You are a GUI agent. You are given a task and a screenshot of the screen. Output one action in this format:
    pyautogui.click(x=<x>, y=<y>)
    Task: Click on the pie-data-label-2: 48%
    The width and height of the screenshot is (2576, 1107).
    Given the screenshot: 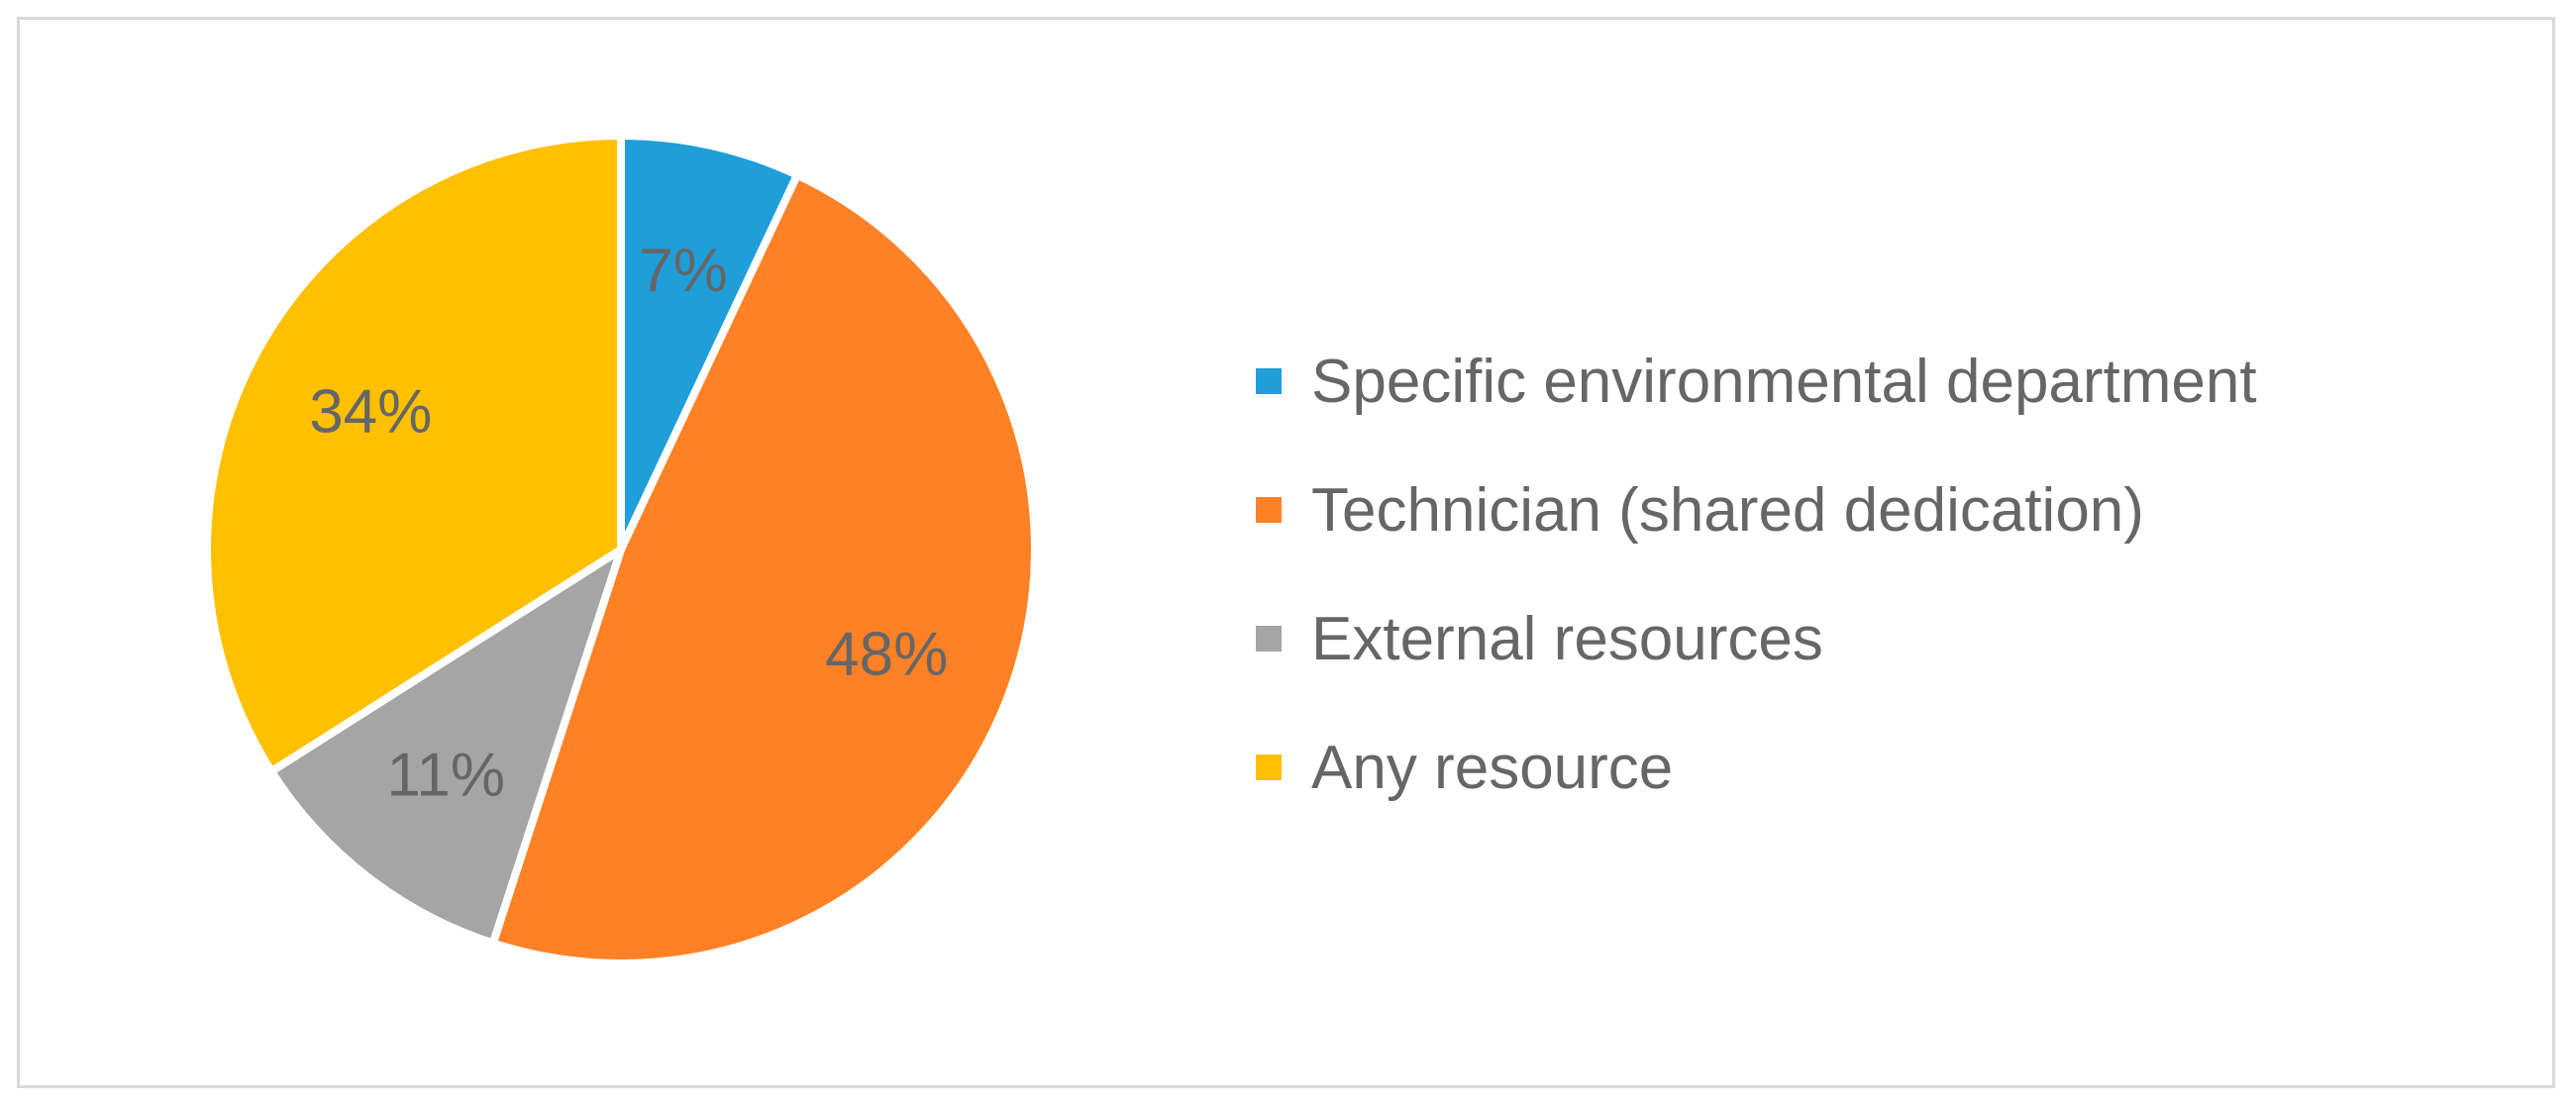 What is the action you would take?
    pyautogui.click(x=886, y=655)
    